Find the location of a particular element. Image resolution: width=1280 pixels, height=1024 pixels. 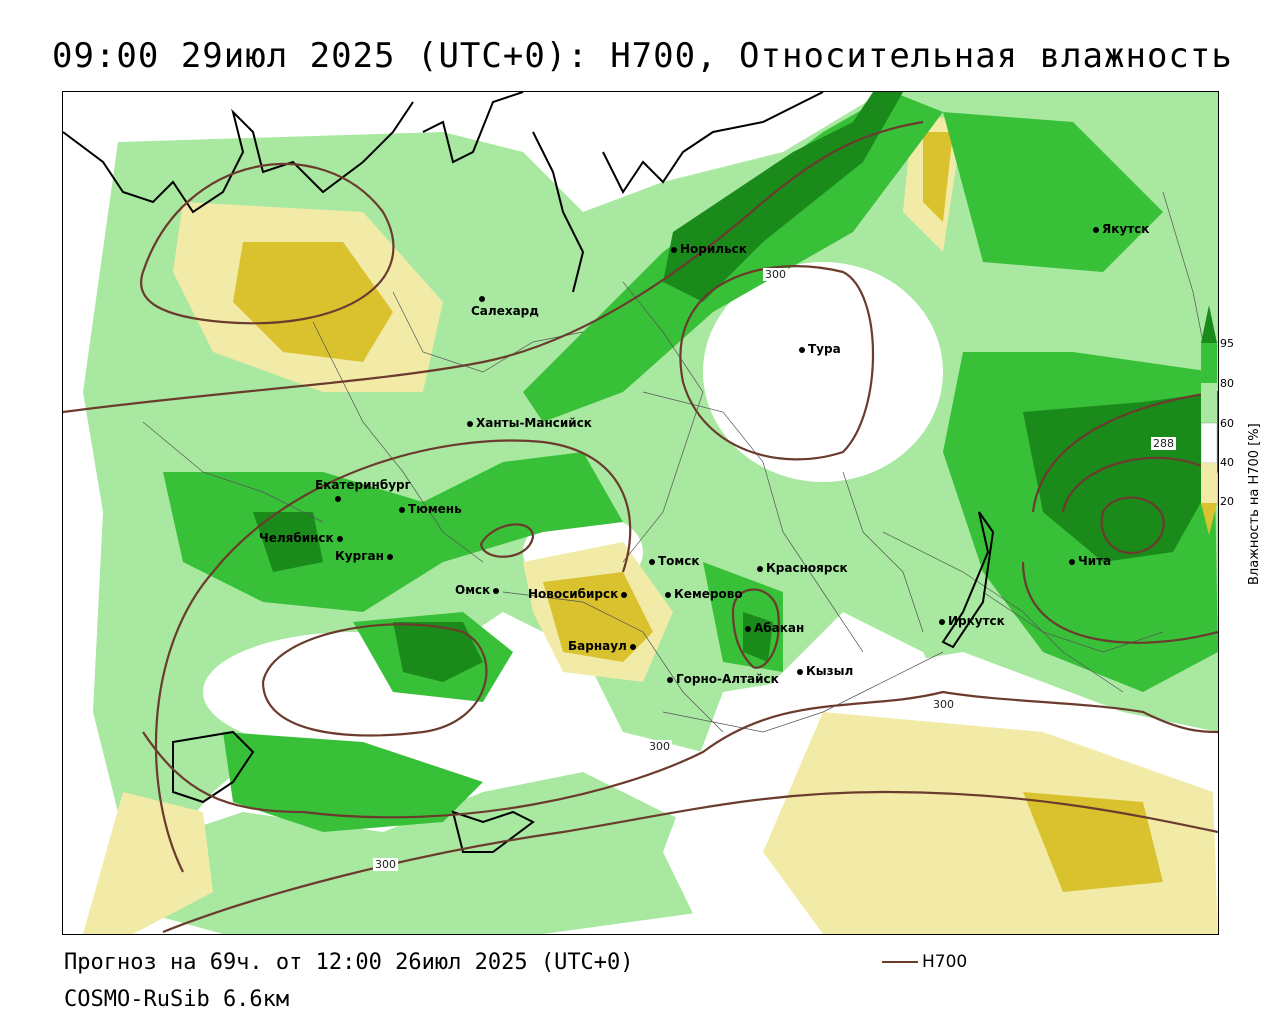

contour-legend-line is located at coordinates (900, 962).